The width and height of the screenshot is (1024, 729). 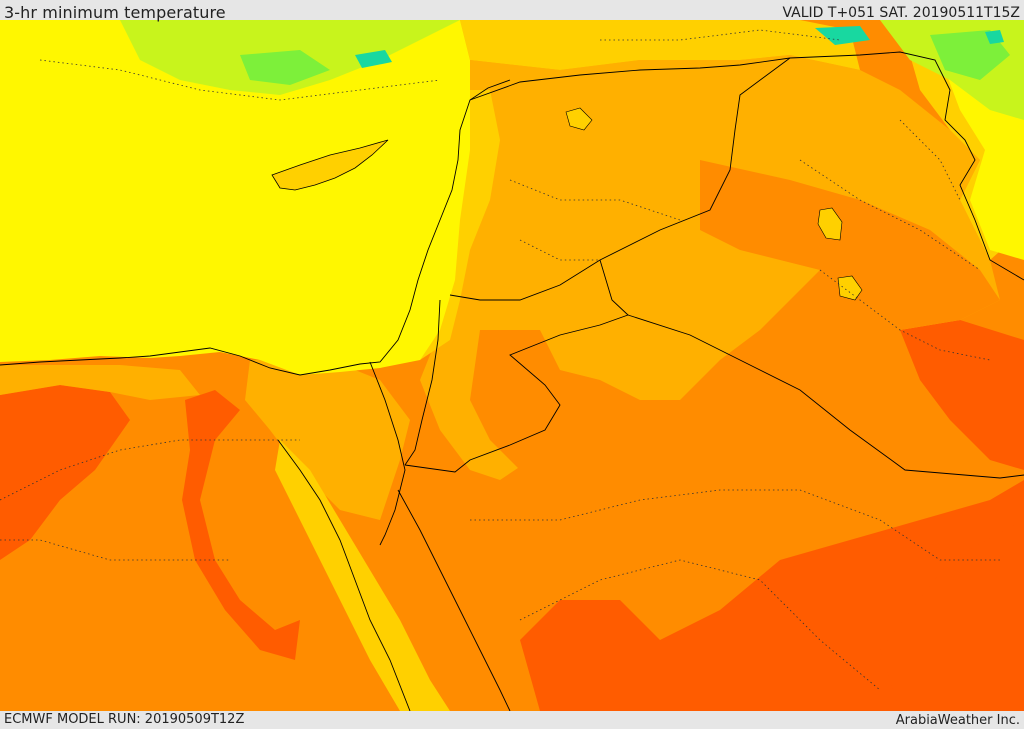 I want to click on cyprus-island, so click(x=330, y=165).